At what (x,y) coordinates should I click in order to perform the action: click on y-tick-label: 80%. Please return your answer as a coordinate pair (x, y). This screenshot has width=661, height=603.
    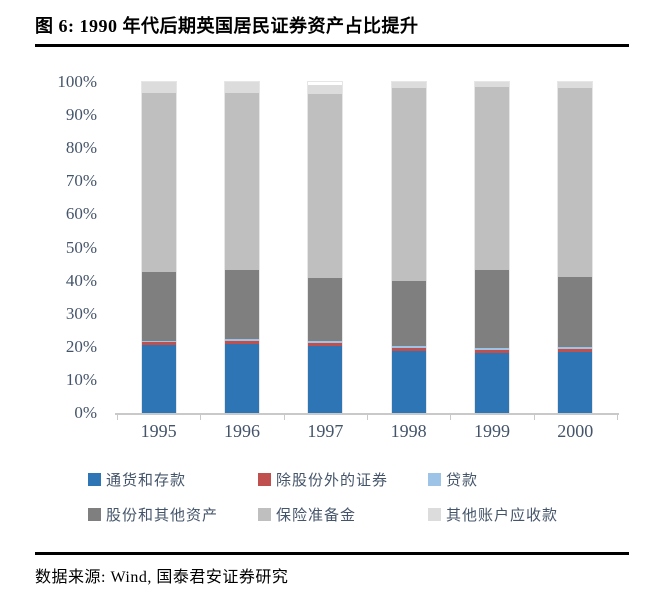
    Looking at the image, I should click on (81, 148).